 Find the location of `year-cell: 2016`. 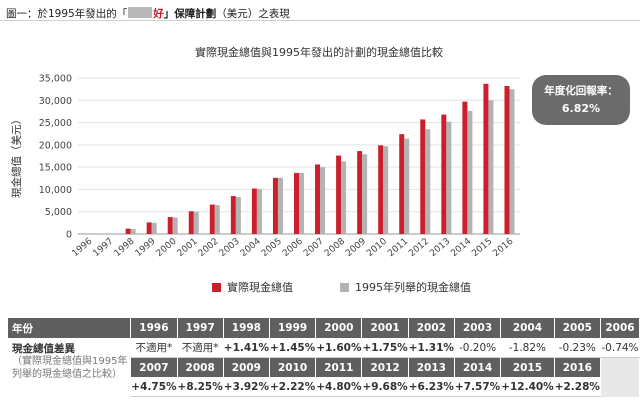

year-cell: 2016 is located at coordinates (577, 367).